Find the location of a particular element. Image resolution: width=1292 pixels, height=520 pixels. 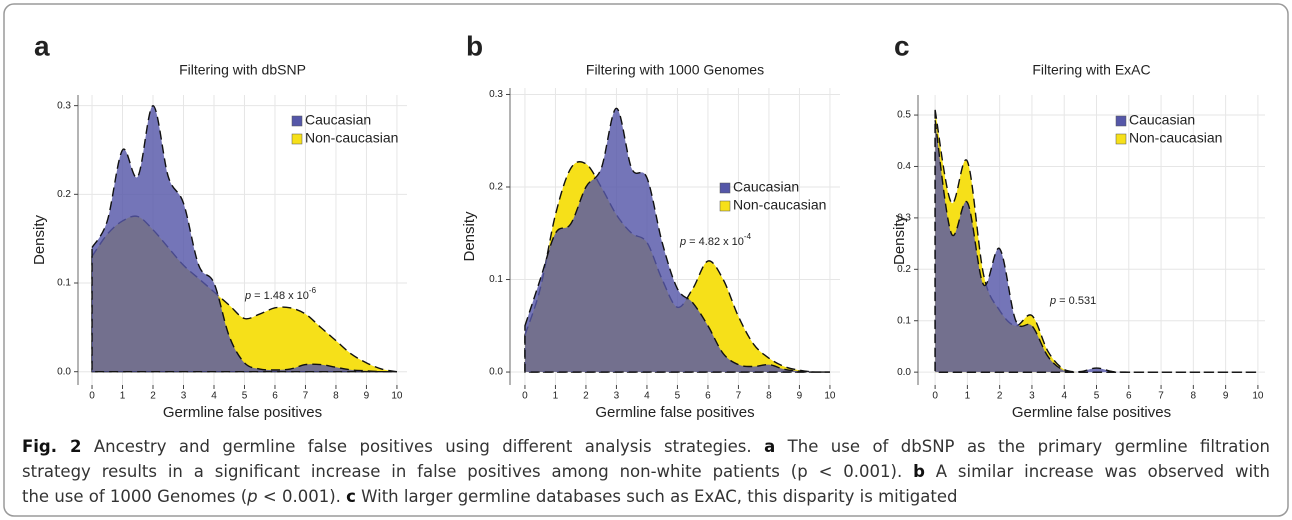

panel-letter: a is located at coordinates (42, 45).